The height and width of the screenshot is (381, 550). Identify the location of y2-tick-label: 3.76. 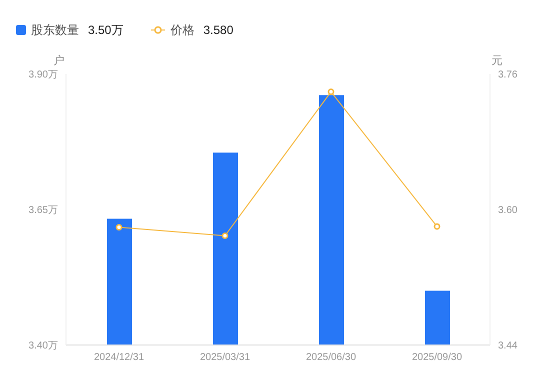
(508, 75).